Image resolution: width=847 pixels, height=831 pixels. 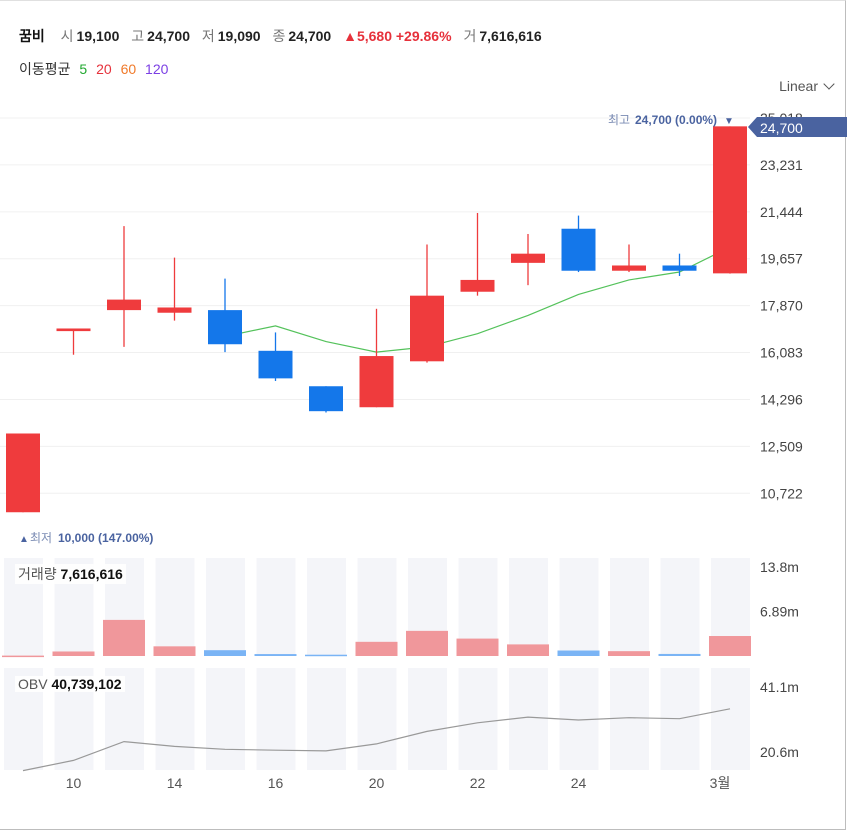 What do you see at coordinates (781, 128) in the screenshot?
I see `price-tag-value: 24,700` at bounding box center [781, 128].